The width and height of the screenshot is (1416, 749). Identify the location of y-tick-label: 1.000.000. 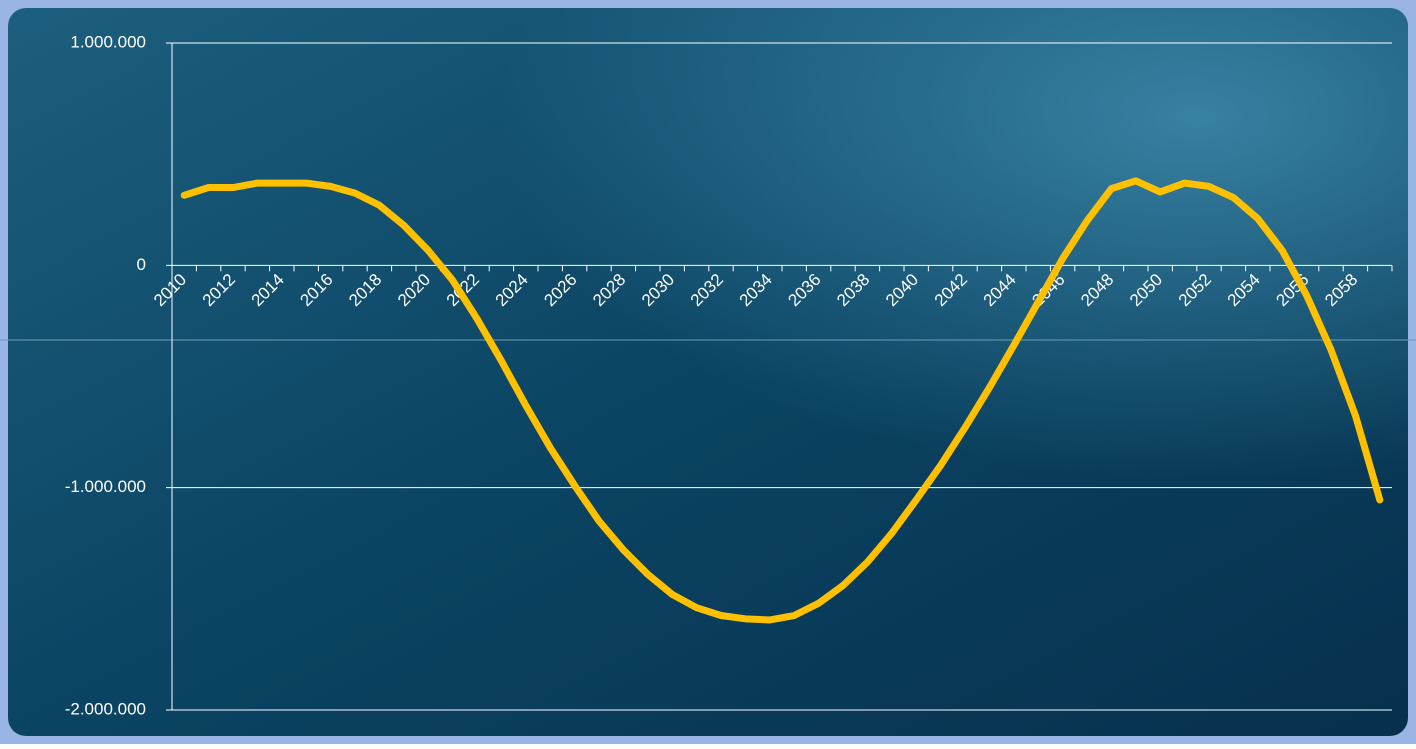
(108, 41).